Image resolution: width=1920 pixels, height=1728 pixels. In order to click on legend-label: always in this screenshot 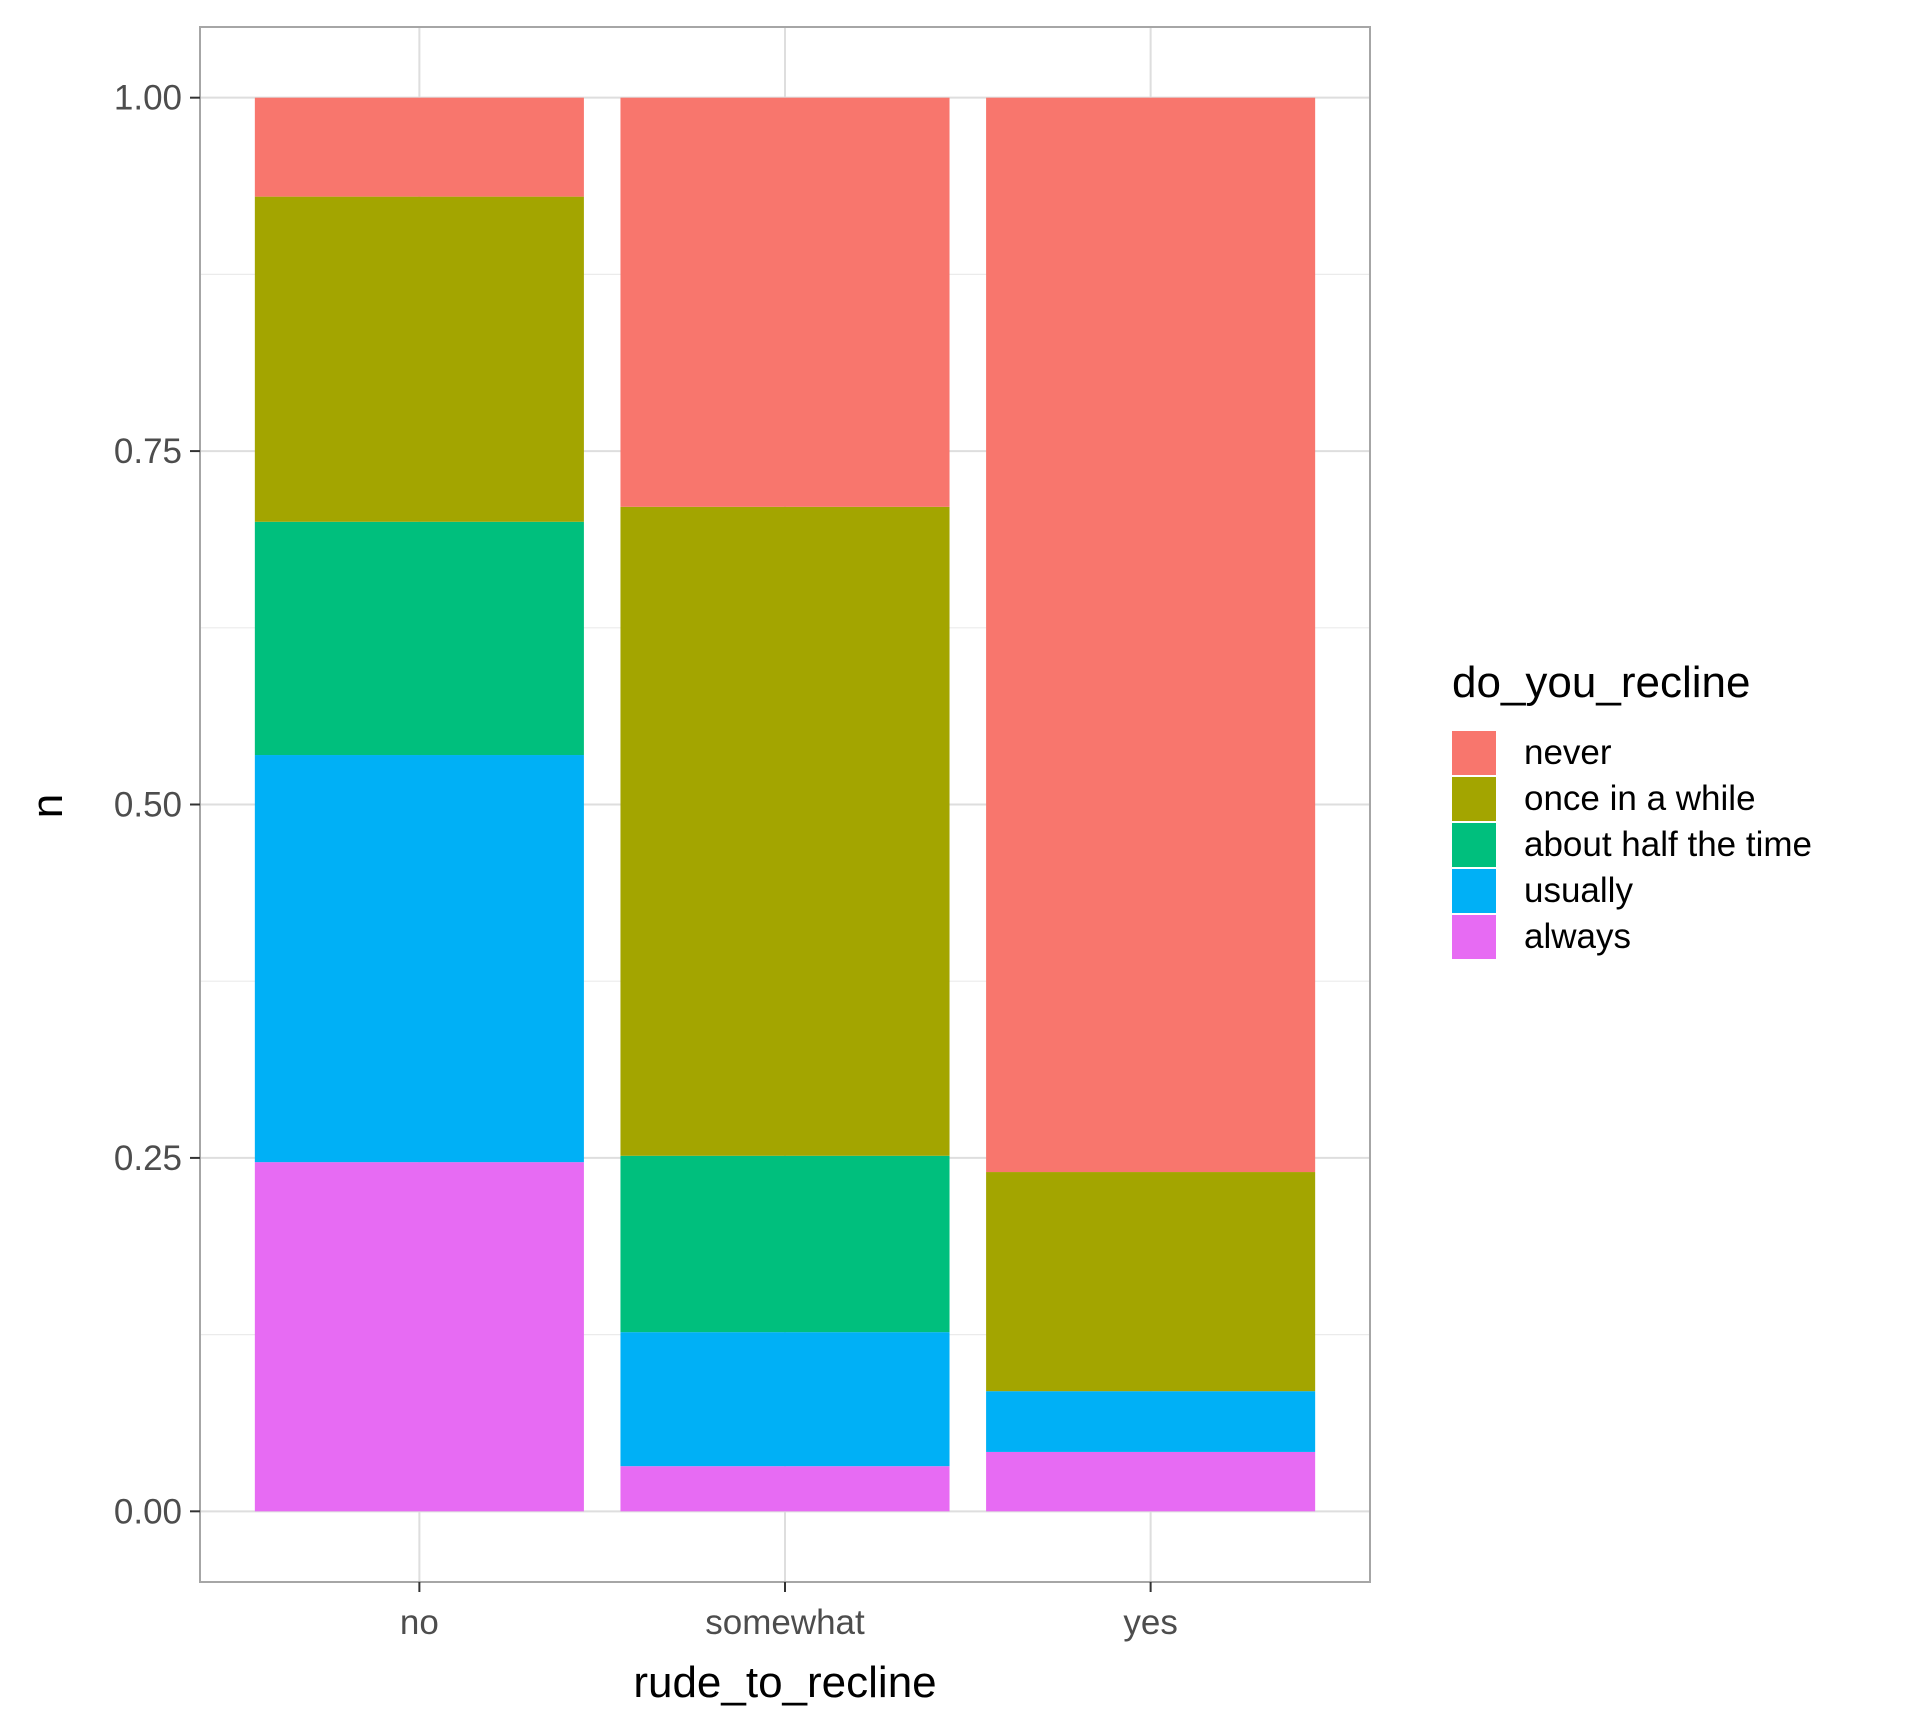, I will do `click(1577, 936)`.